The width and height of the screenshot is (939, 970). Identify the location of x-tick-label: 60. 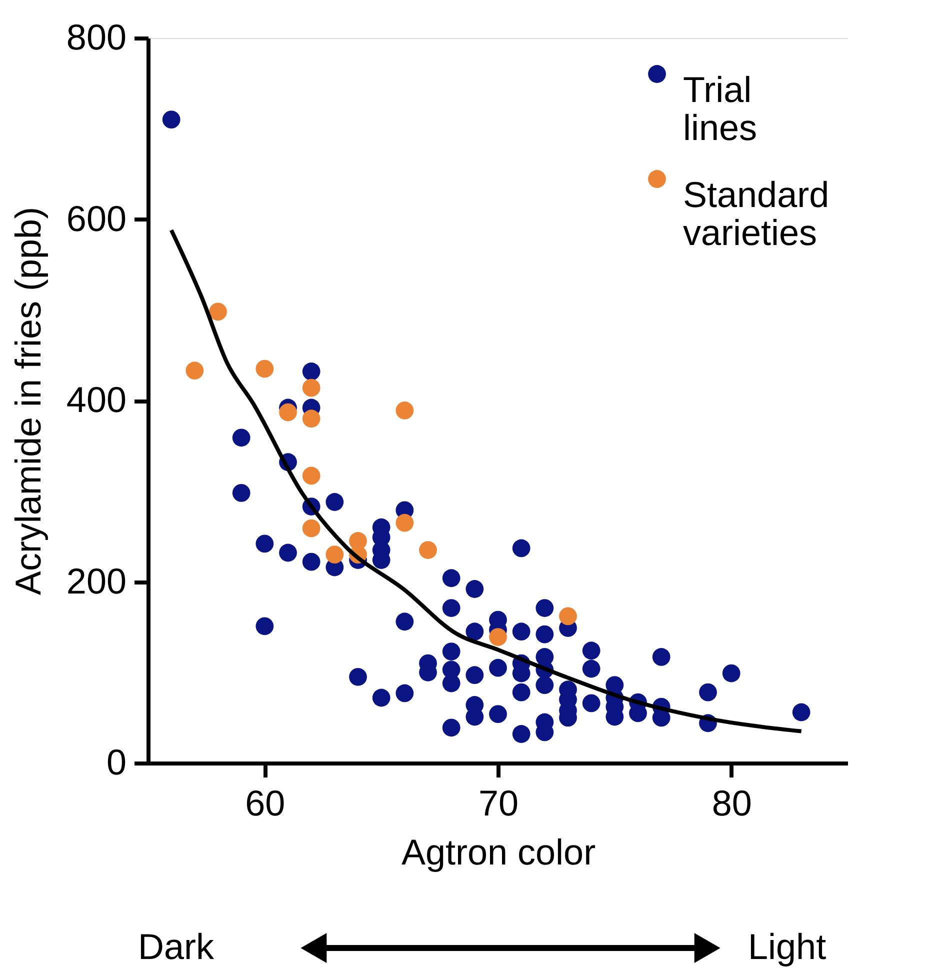
(265, 803).